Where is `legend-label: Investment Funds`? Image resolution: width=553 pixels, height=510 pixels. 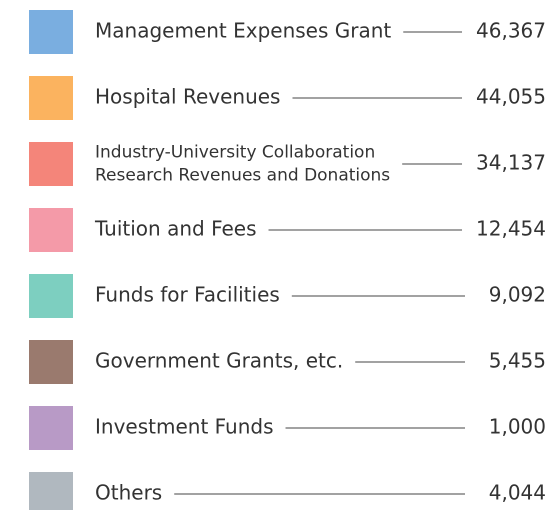 legend-label: Investment Funds is located at coordinates (184, 427).